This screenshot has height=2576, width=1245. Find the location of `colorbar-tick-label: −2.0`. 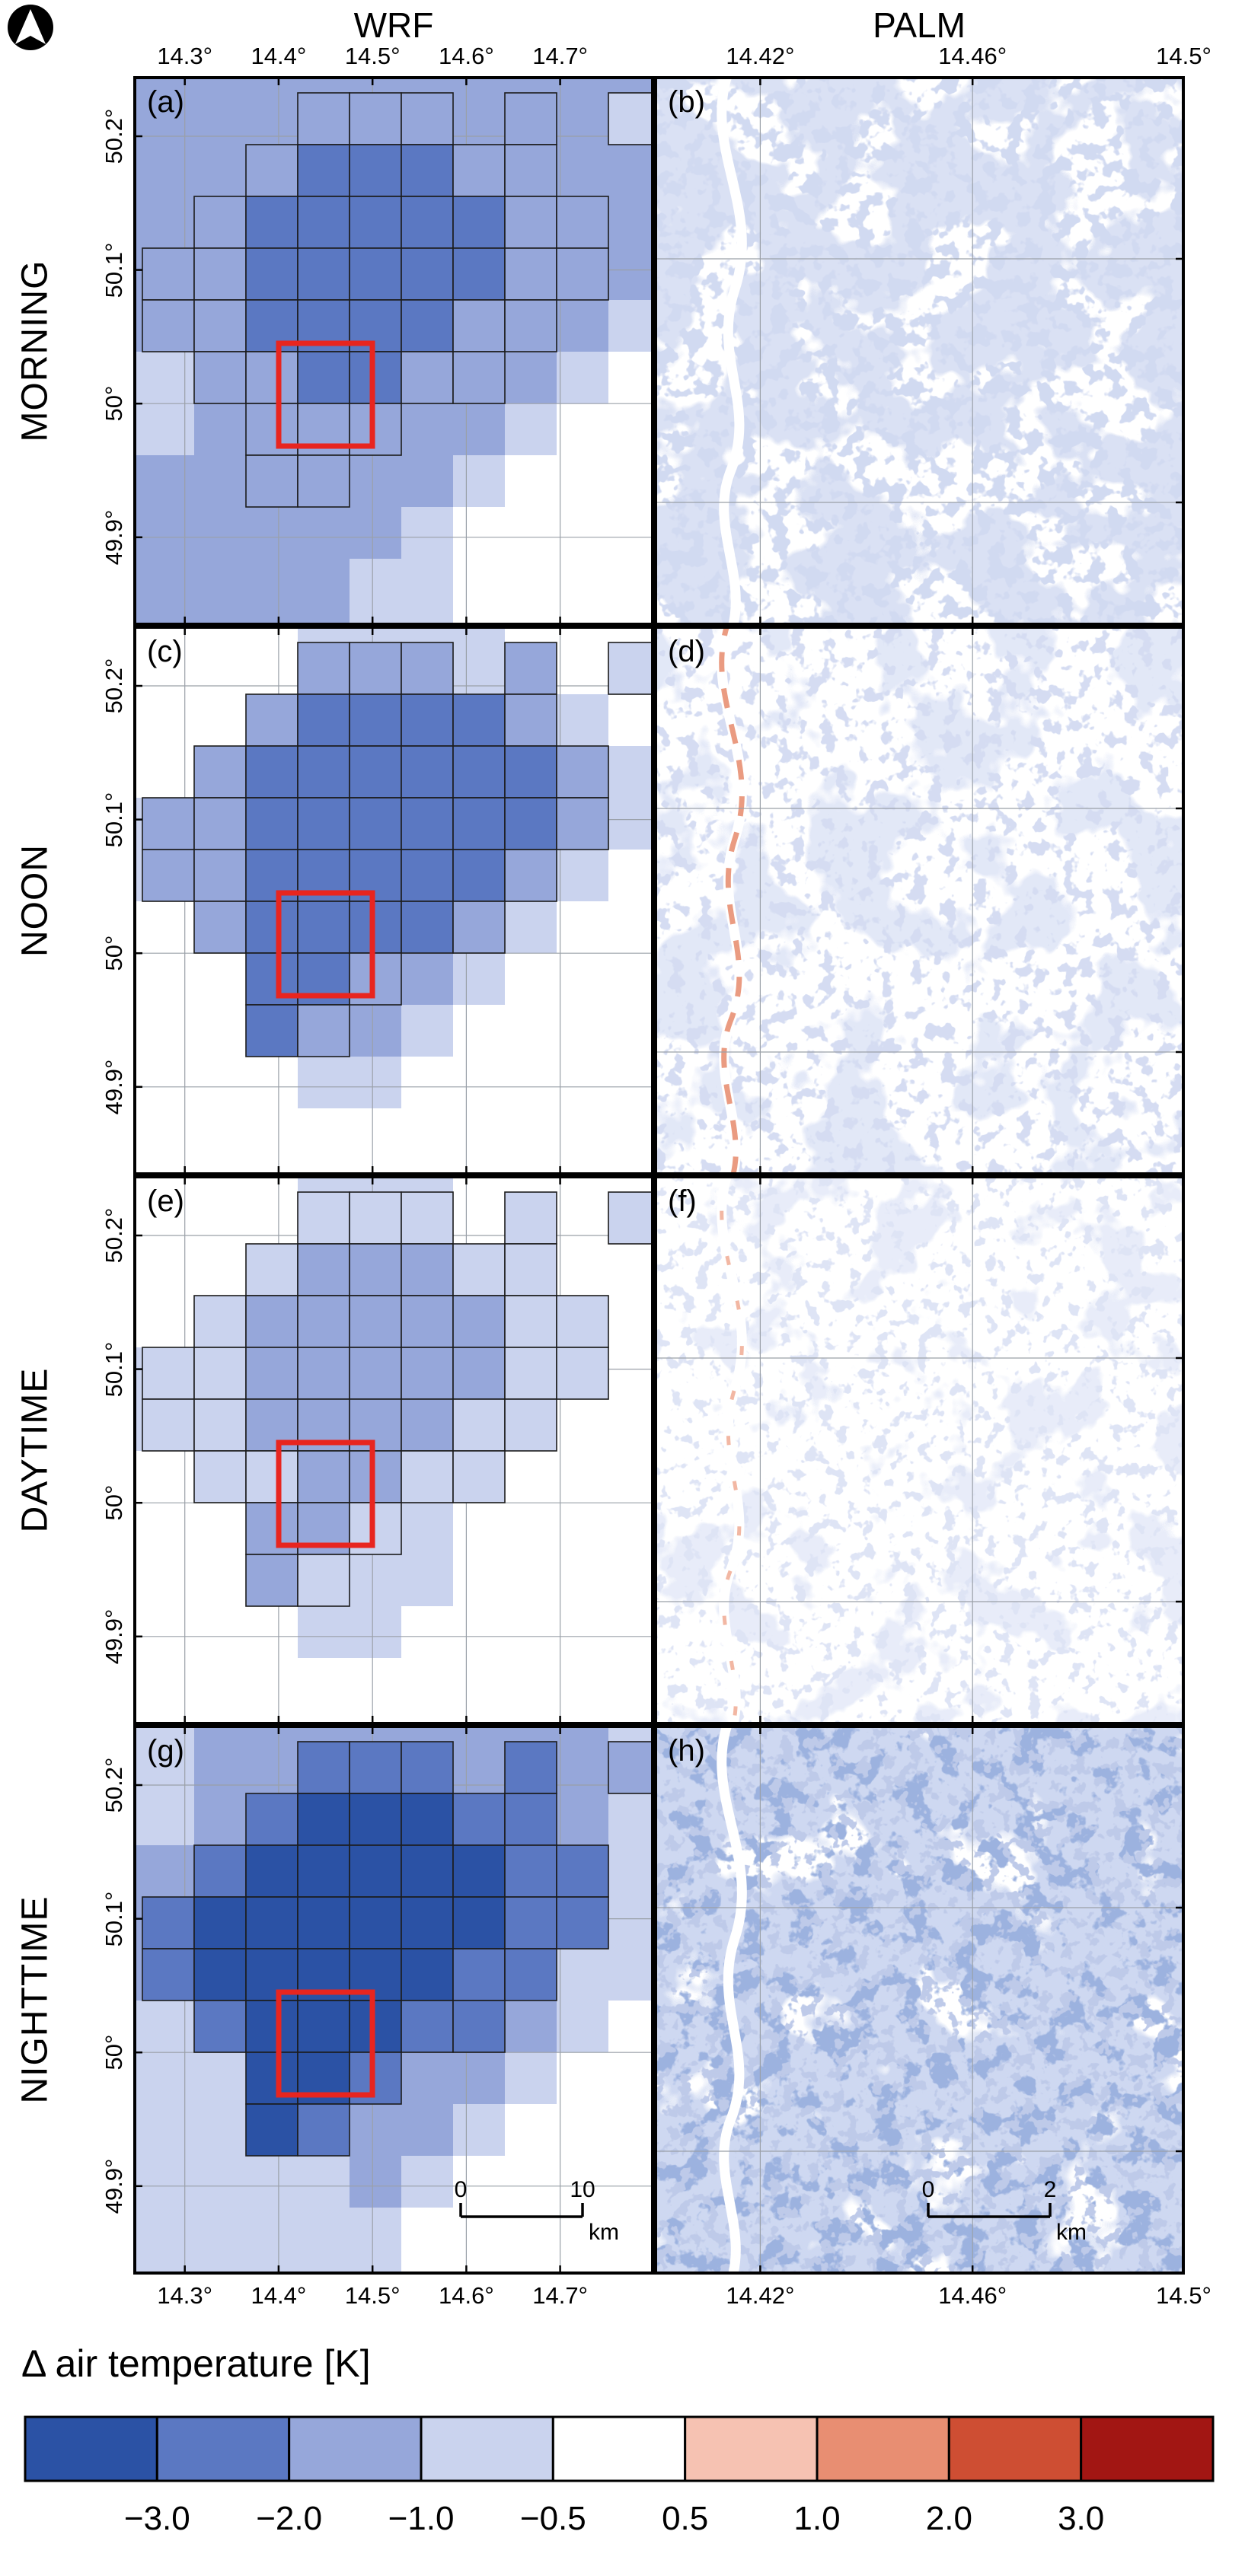

colorbar-tick-label: −2.0 is located at coordinates (289, 2518).